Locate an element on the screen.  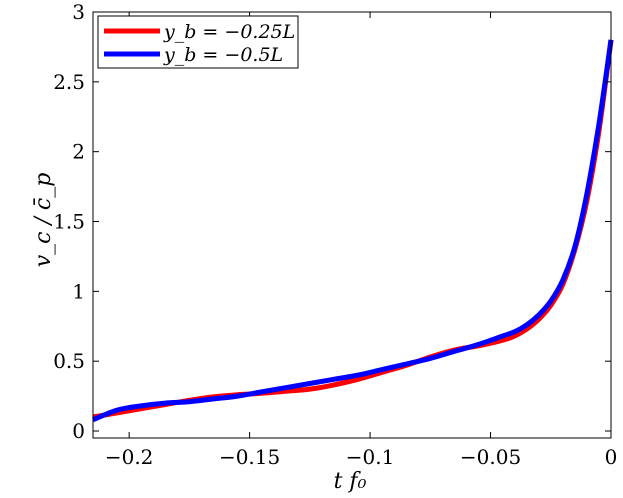
y-tick-label: 3 is located at coordinates (78, 12).